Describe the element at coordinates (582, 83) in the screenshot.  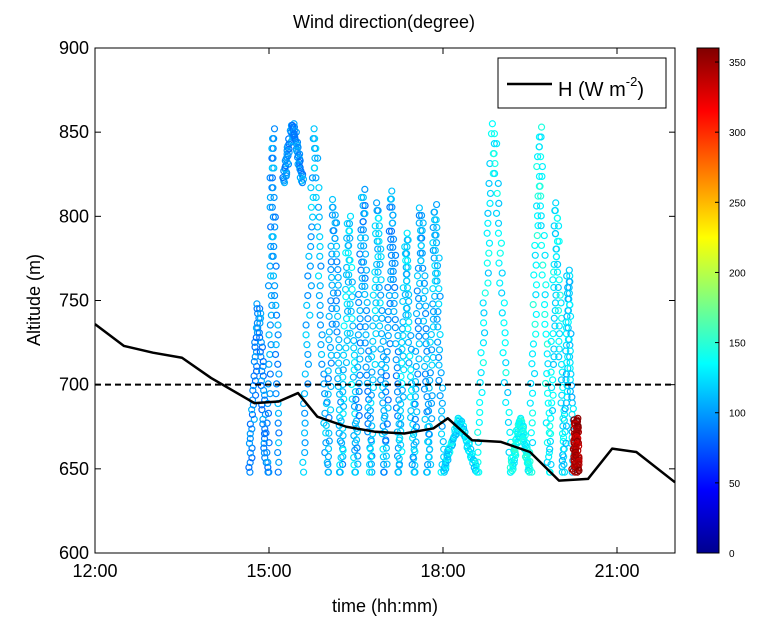
I see `legend: H (W m-2)` at that location.